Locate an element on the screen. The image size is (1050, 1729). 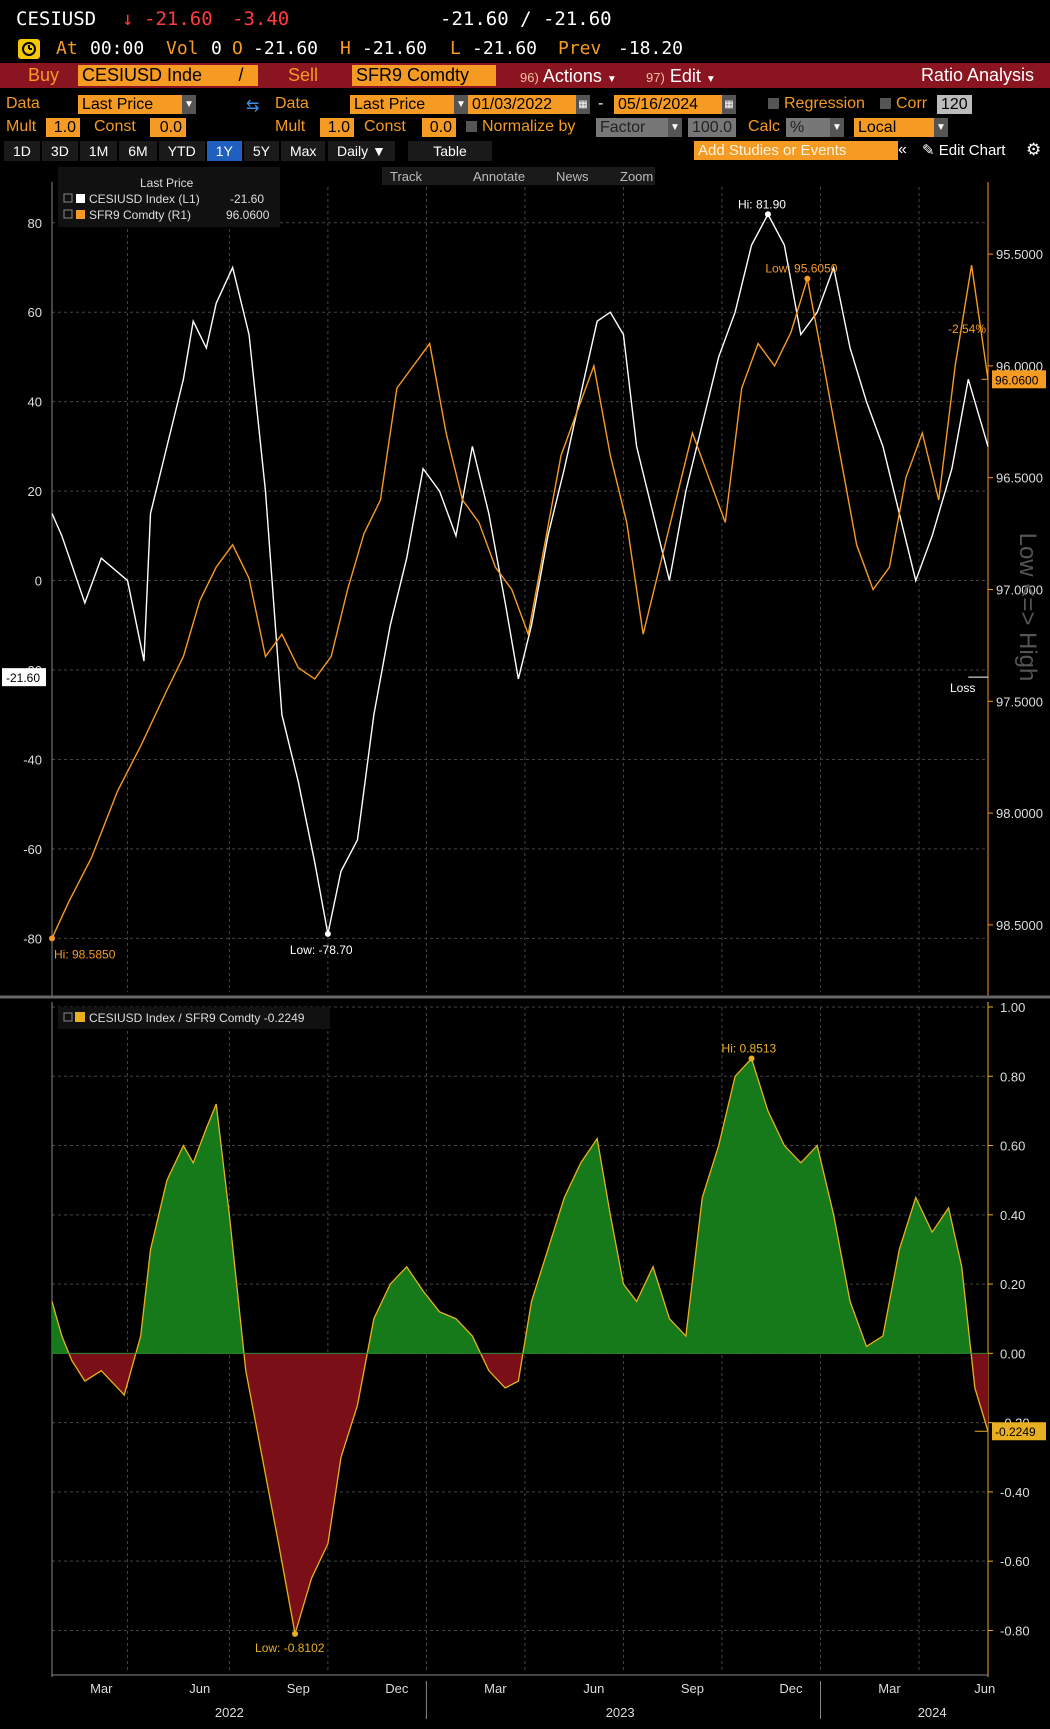
news-label: News is located at coordinates (572, 176).